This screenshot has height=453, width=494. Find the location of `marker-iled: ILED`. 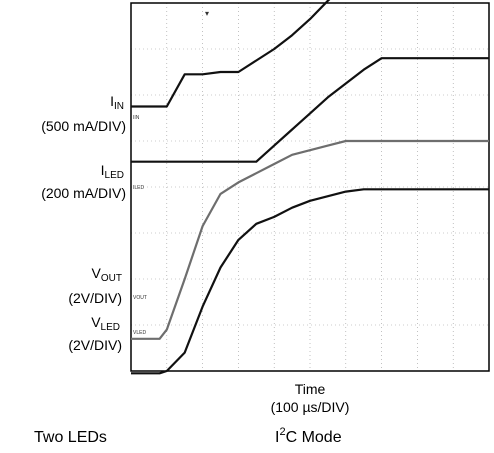

marker-iled: ILED is located at coordinates (139, 188).